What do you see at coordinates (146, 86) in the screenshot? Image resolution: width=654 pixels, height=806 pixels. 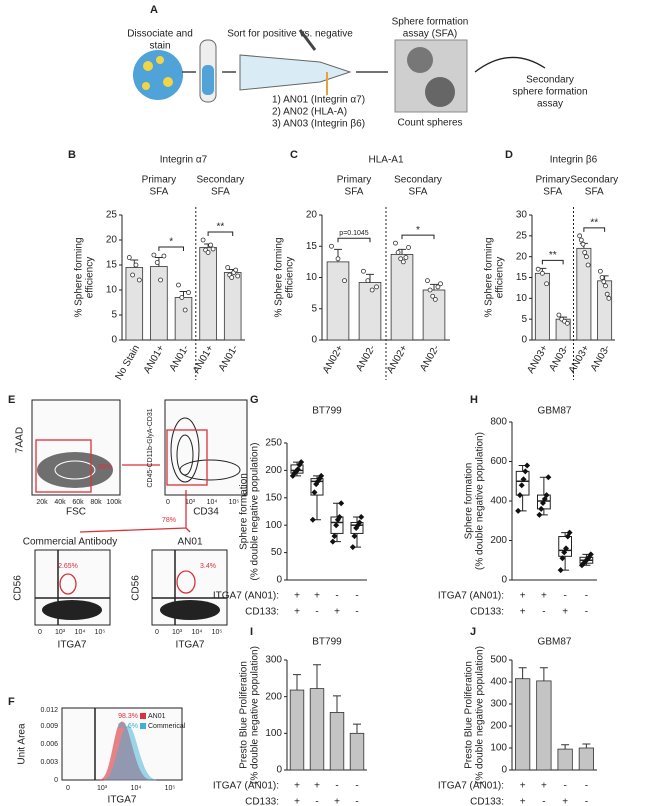 I see `cell` at bounding box center [146, 86].